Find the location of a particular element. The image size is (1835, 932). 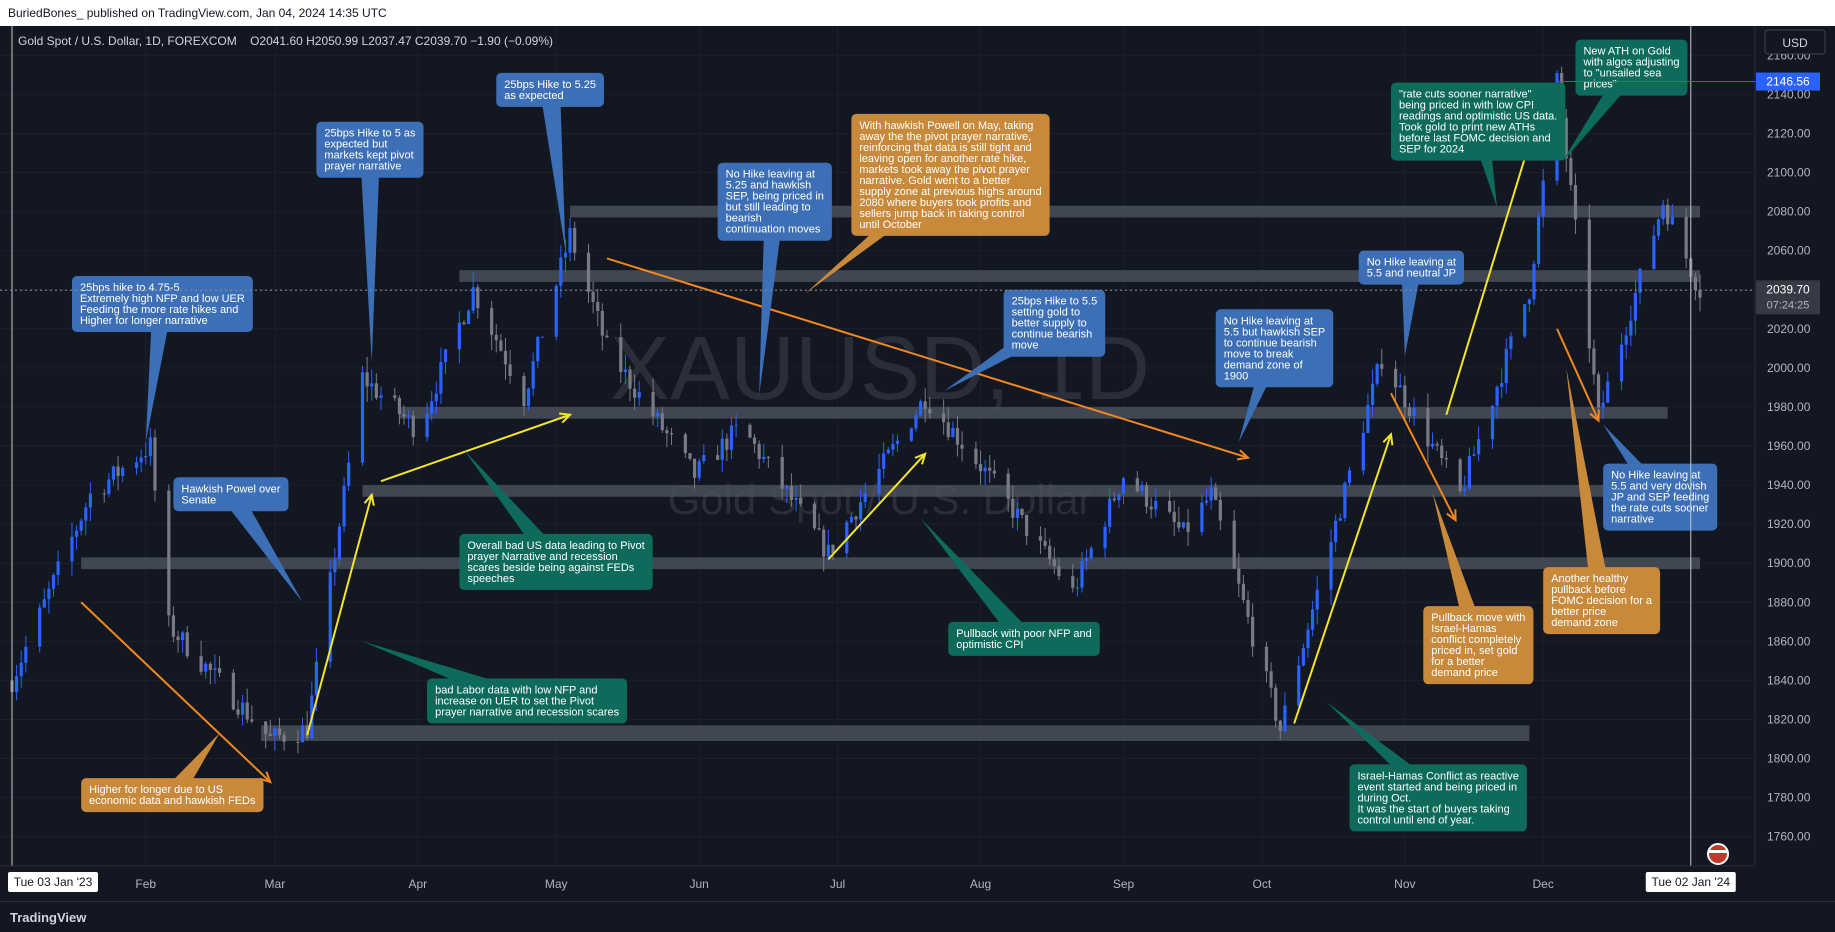

annotation-text: No Hike leaving at is located at coordinates (770, 175).